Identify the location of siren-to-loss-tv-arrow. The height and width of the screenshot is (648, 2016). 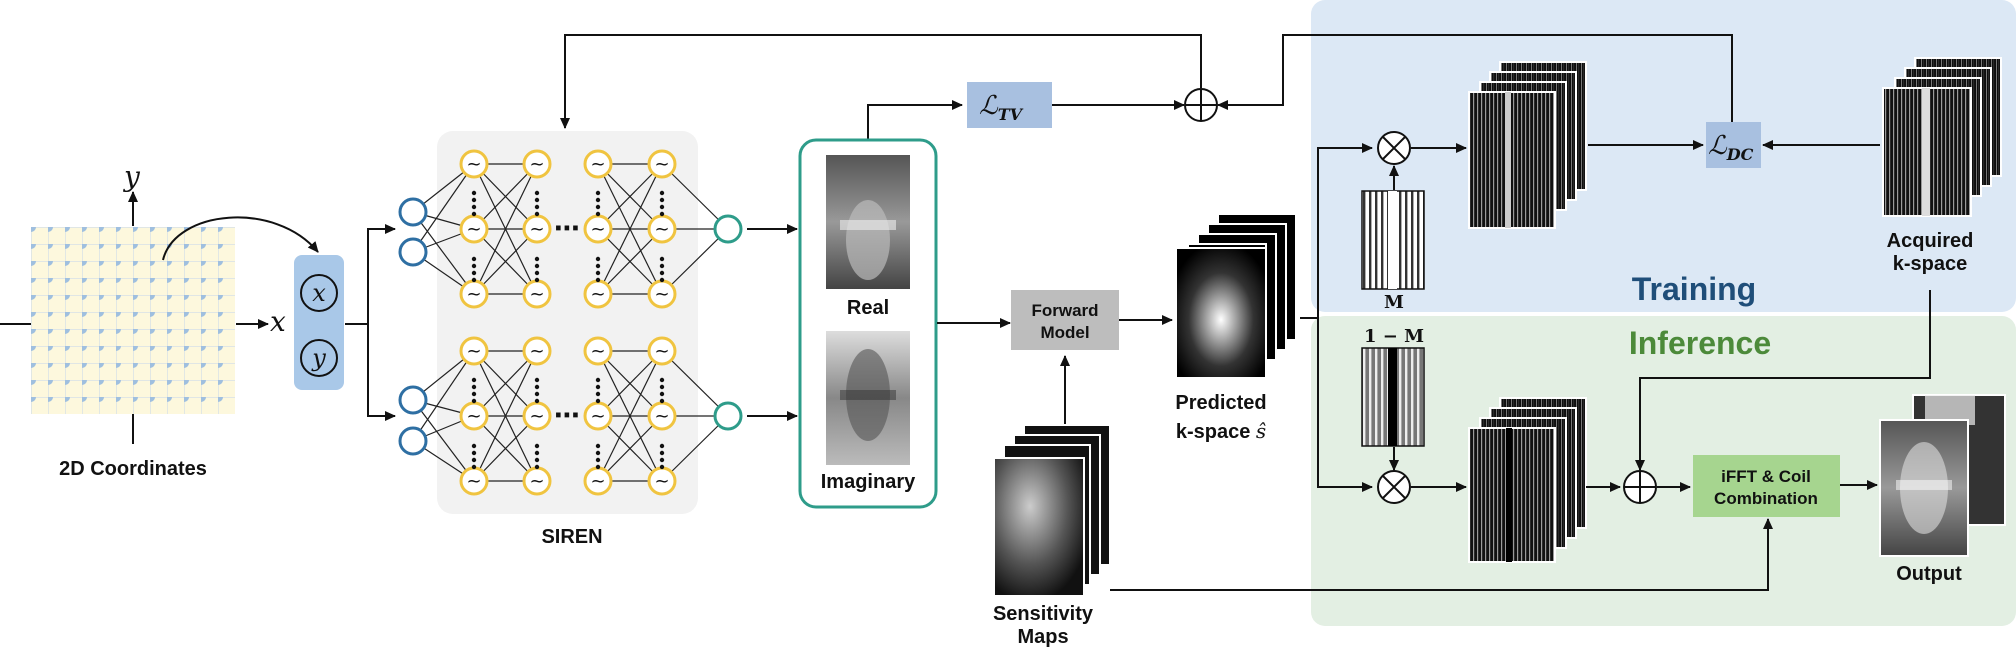
(915, 122).